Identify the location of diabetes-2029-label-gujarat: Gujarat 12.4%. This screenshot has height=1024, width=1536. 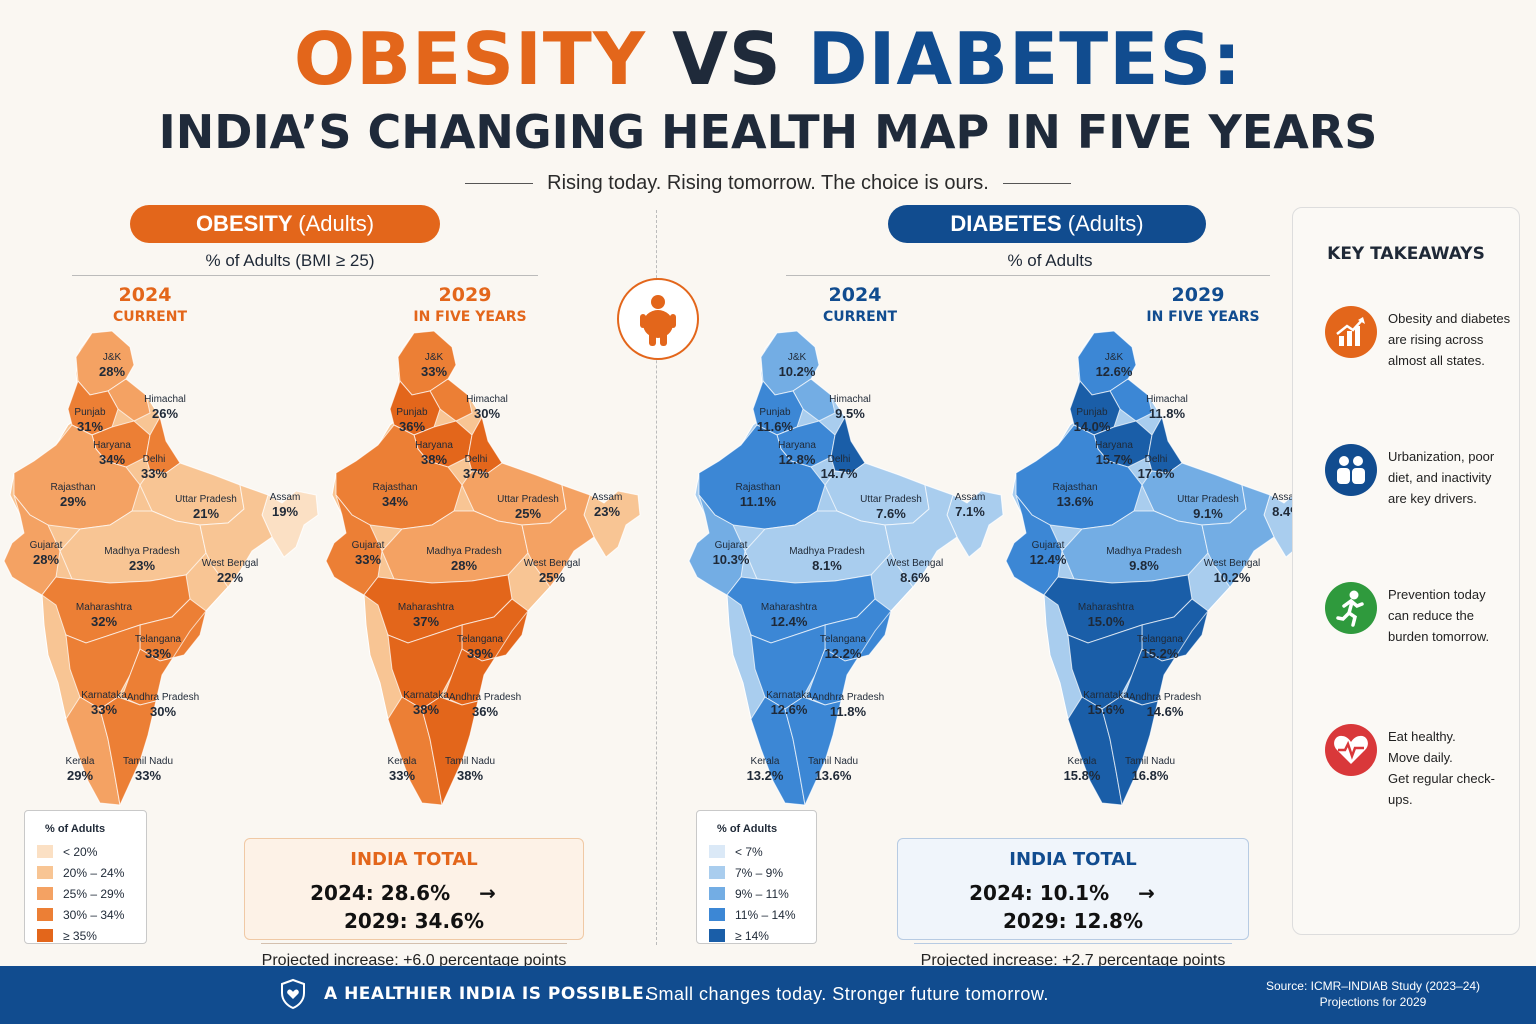
(1048, 553).